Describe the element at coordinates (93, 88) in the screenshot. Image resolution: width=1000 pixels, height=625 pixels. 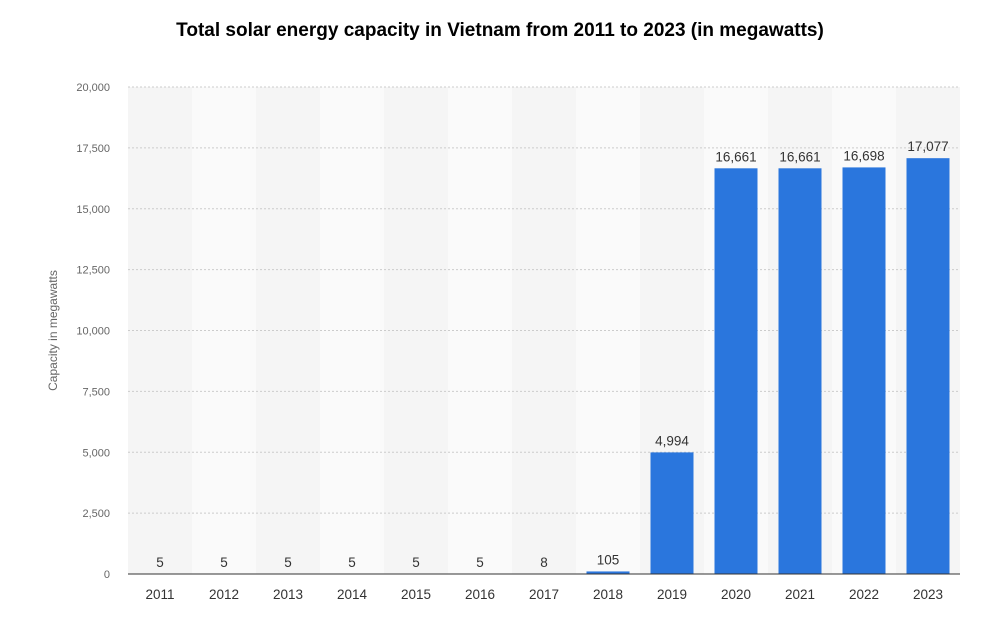
I see `y-tick-label: 20,000` at that location.